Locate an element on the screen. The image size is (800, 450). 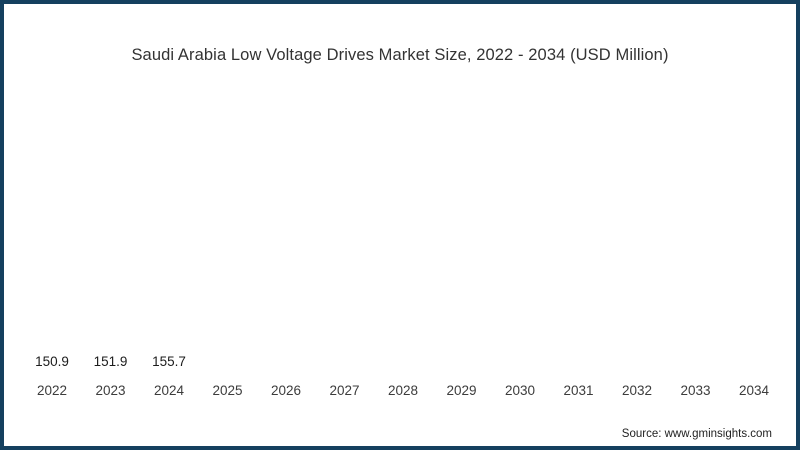
source-attribution: Source: www.gminsights.com is located at coordinates (696, 434).